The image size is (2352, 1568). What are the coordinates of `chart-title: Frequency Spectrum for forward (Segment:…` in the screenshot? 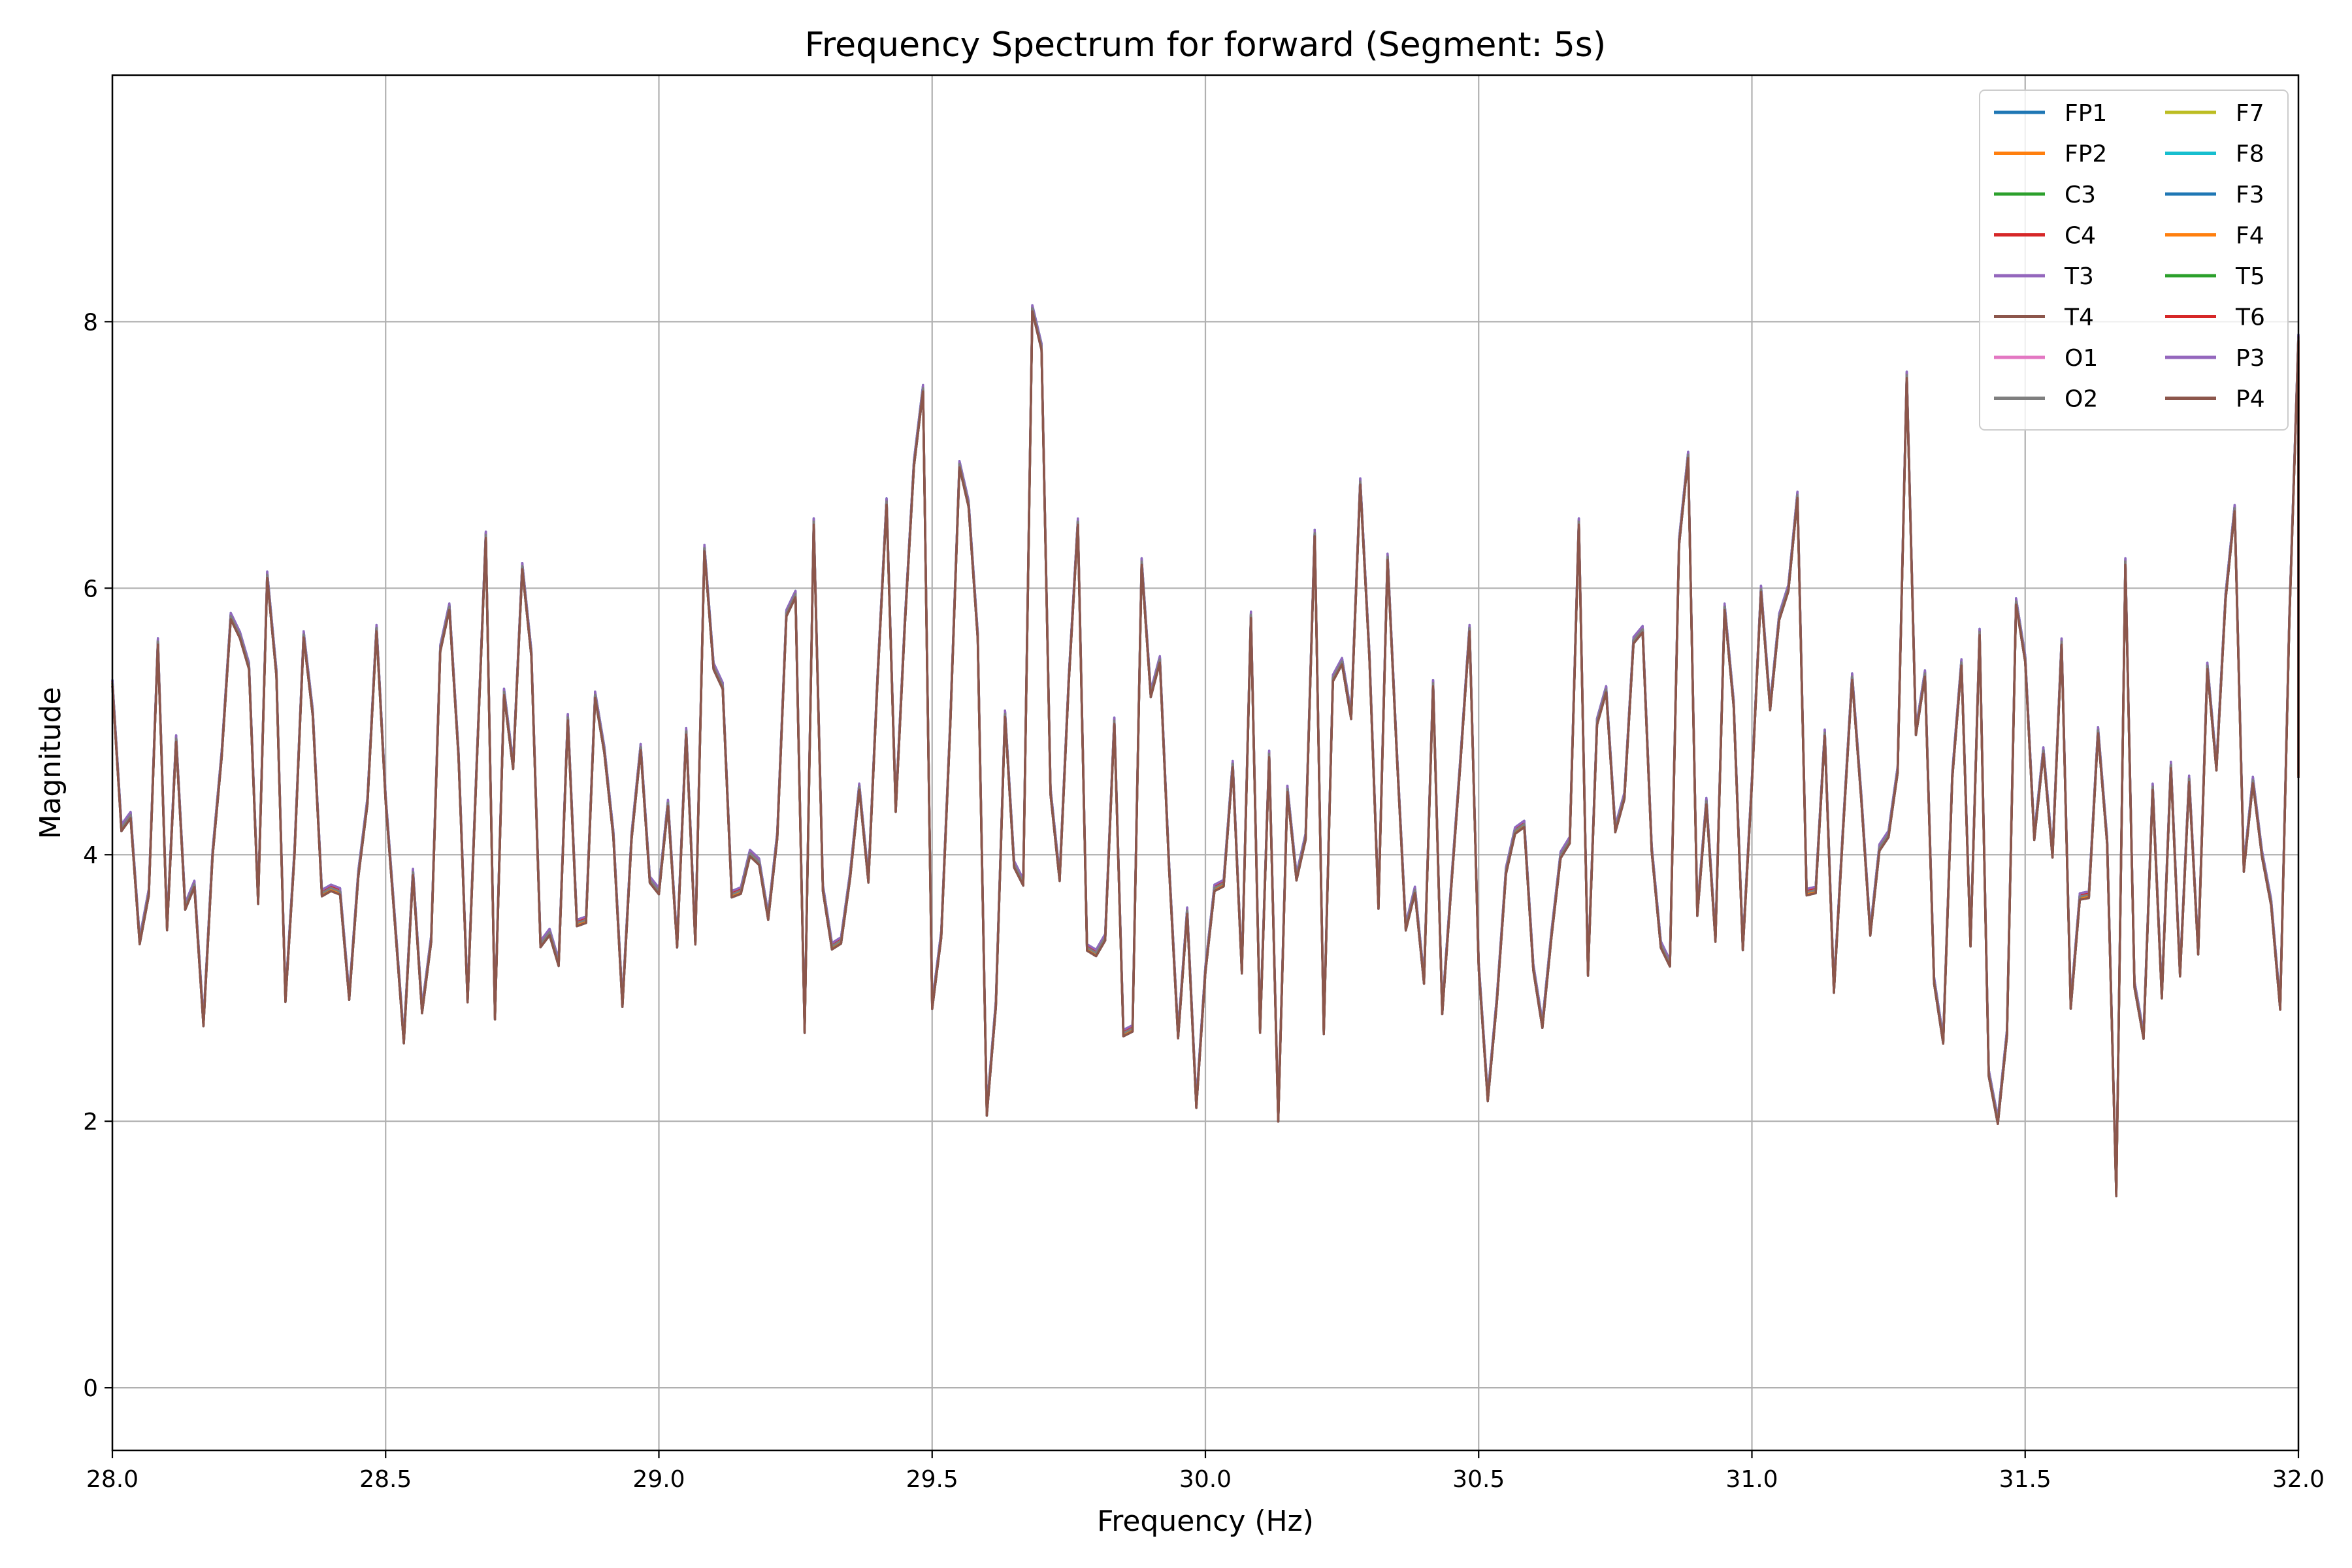 It's located at (1205, 45).